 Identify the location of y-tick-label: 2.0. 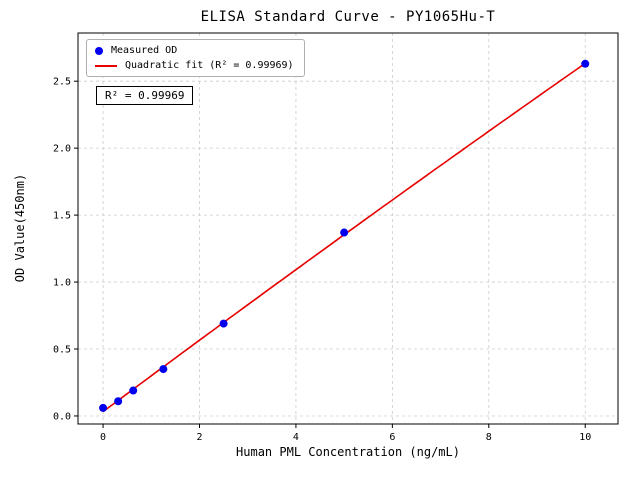
(62, 149).